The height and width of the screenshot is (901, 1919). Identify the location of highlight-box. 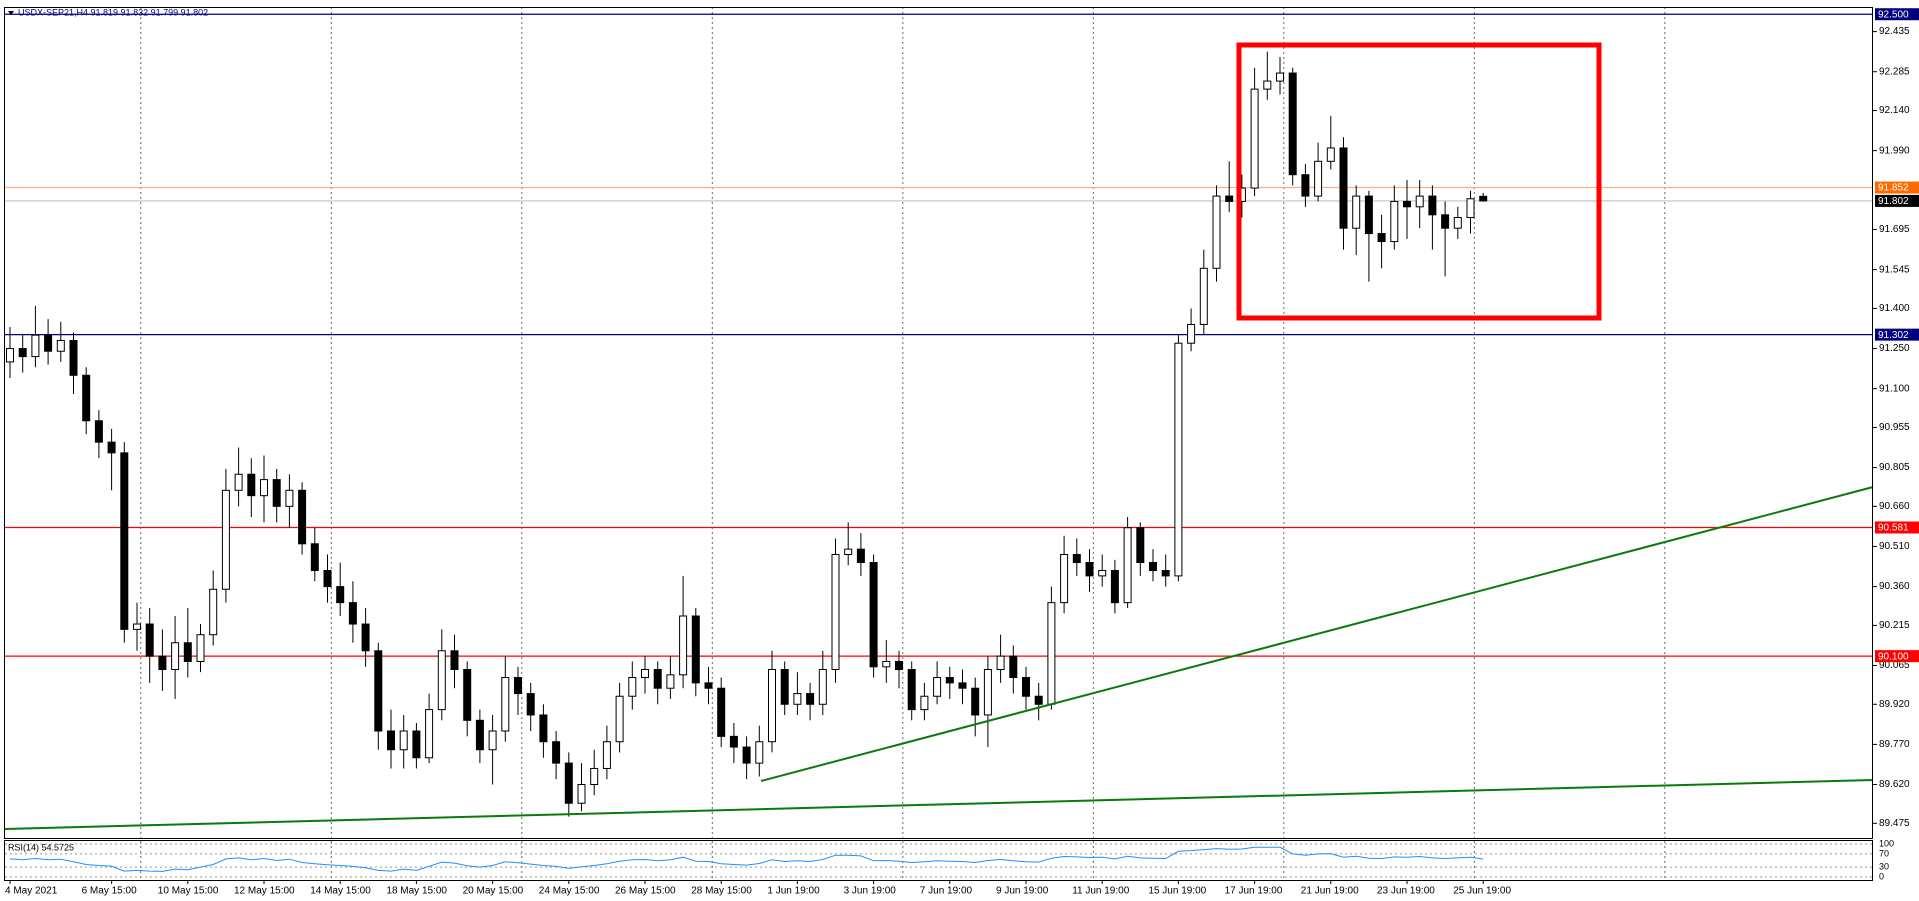
(1419, 181).